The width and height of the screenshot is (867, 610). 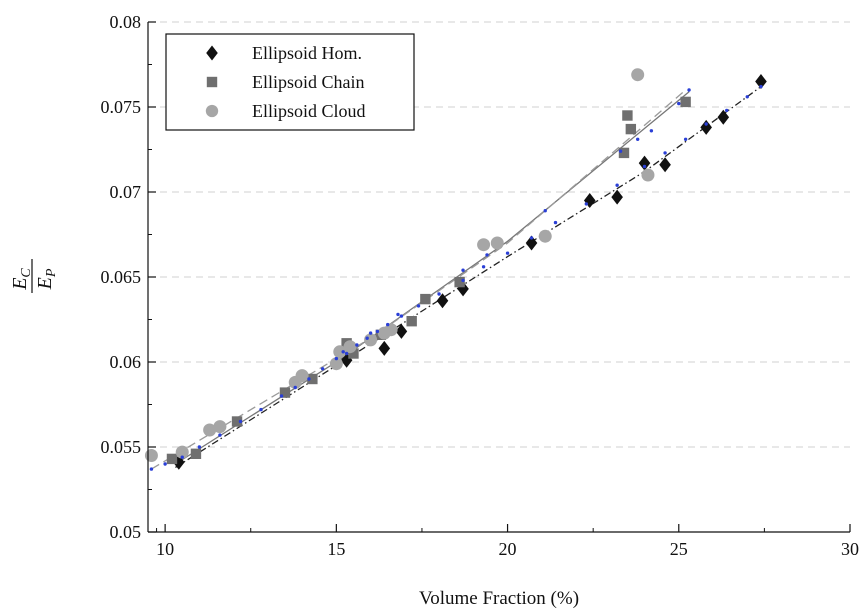 What do you see at coordinates (850, 549) in the screenshot?
I see `x-tick-label-4: 30` at bounding box center [850, 549].